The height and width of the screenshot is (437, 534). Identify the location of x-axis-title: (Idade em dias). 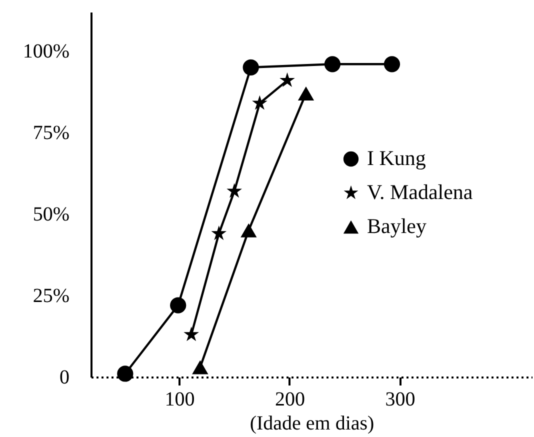
(312, 423).